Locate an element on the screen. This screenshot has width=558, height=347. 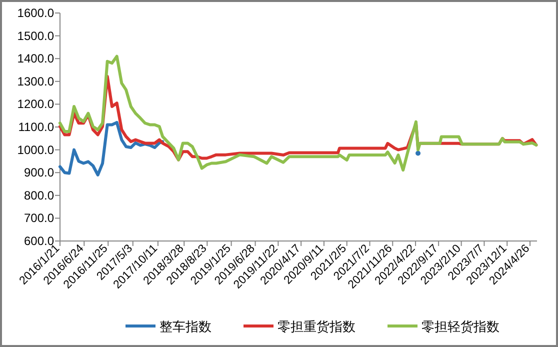
y-tick-label: 1200.0 is located at coordinates (35, 104).